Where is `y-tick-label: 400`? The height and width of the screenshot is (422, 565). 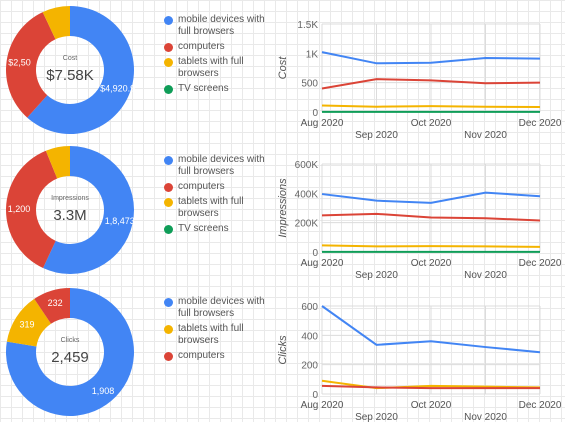 y-tick-label: 400 is located at coordinates (309, 336).